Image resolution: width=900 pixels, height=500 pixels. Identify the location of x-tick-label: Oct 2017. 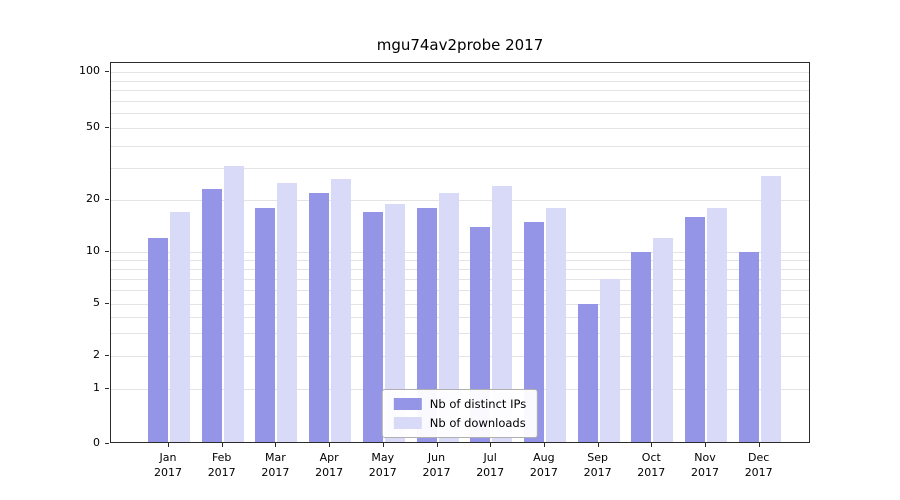
(651, 465).